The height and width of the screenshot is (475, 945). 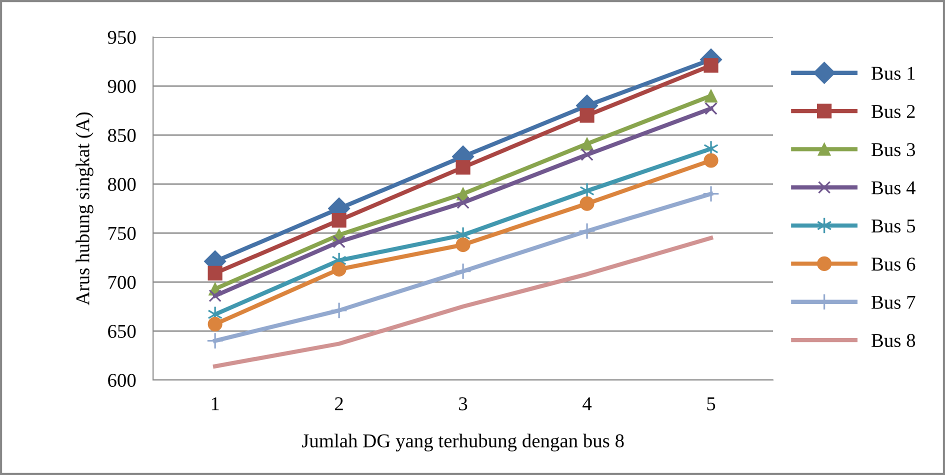 I want to click on y-tick-label: 700, so click(x=122, y=282).